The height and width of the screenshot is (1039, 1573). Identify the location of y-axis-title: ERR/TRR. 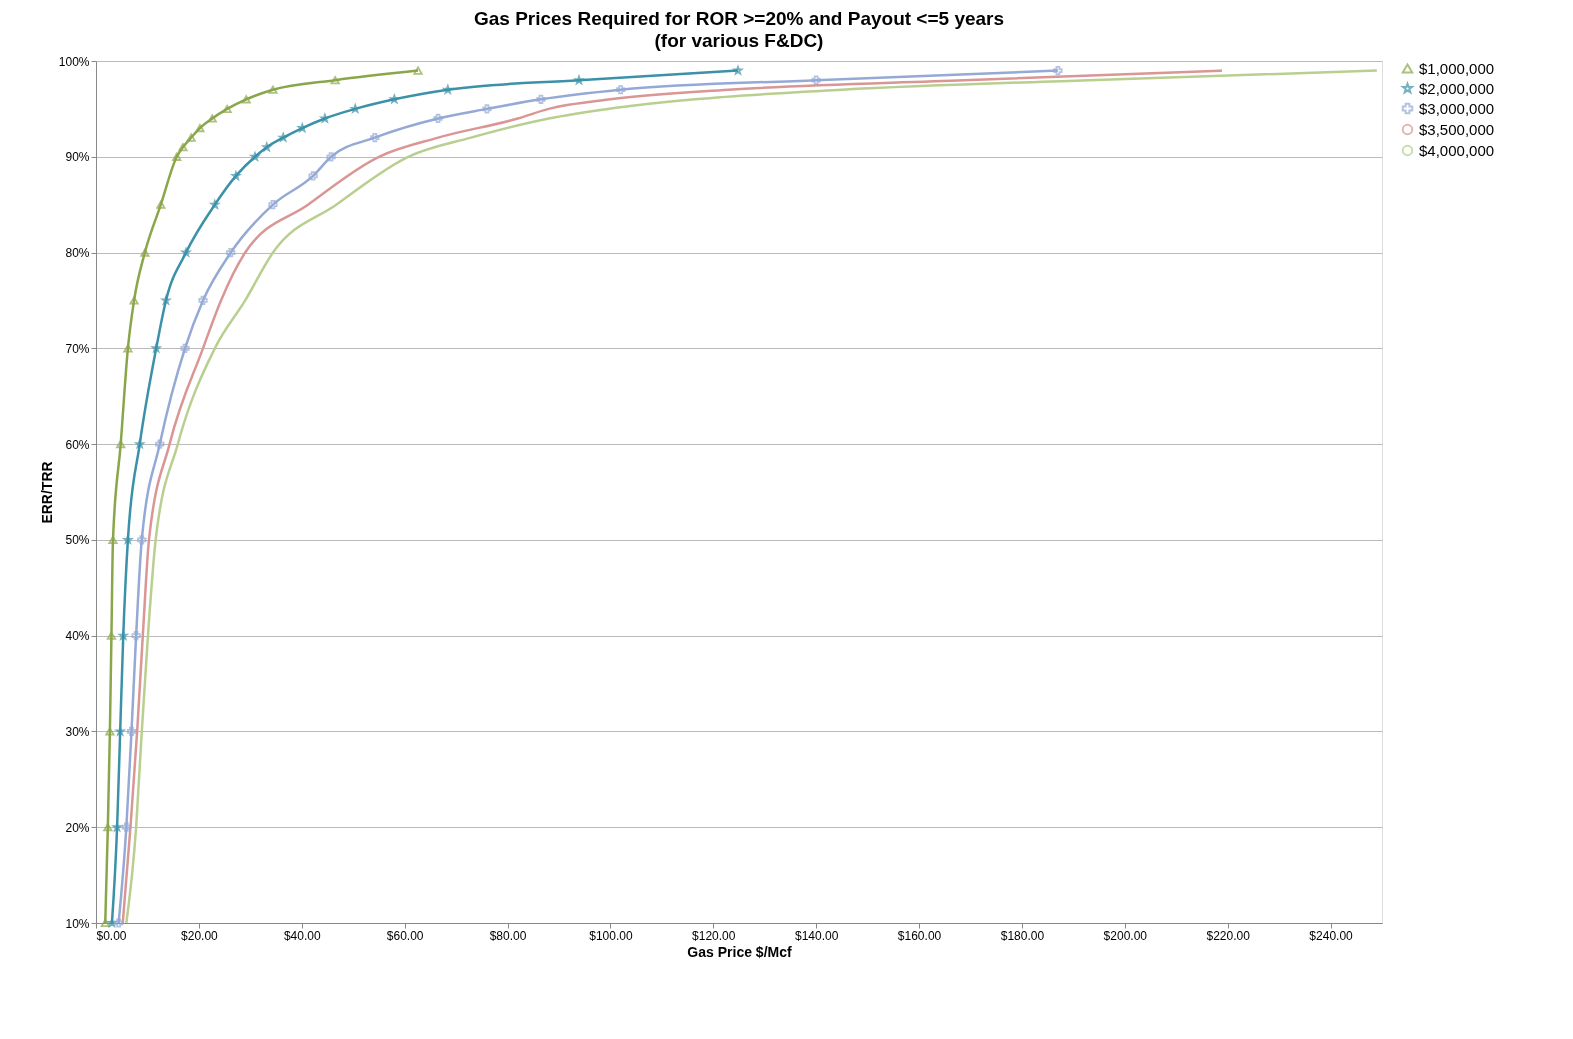
(46, 492).